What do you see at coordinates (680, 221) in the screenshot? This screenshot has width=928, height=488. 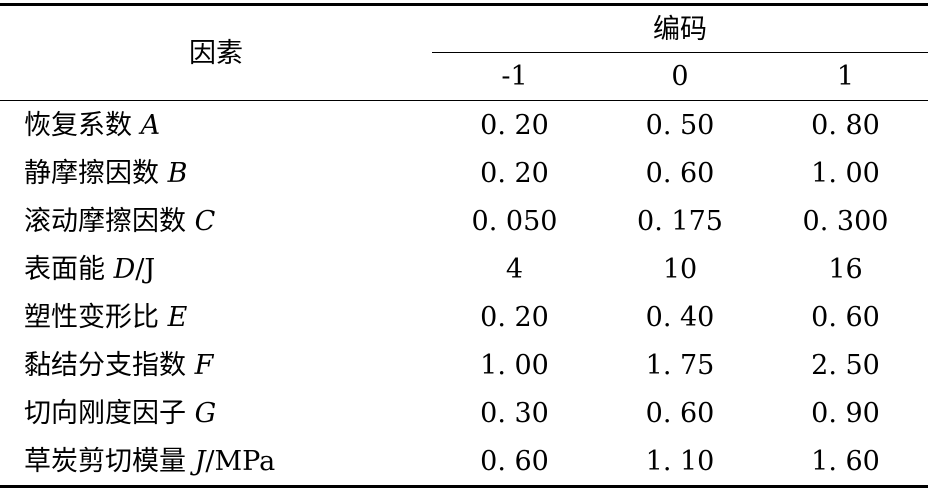 I see `value-cell: 0. 175` at bounding box center [680, 221].